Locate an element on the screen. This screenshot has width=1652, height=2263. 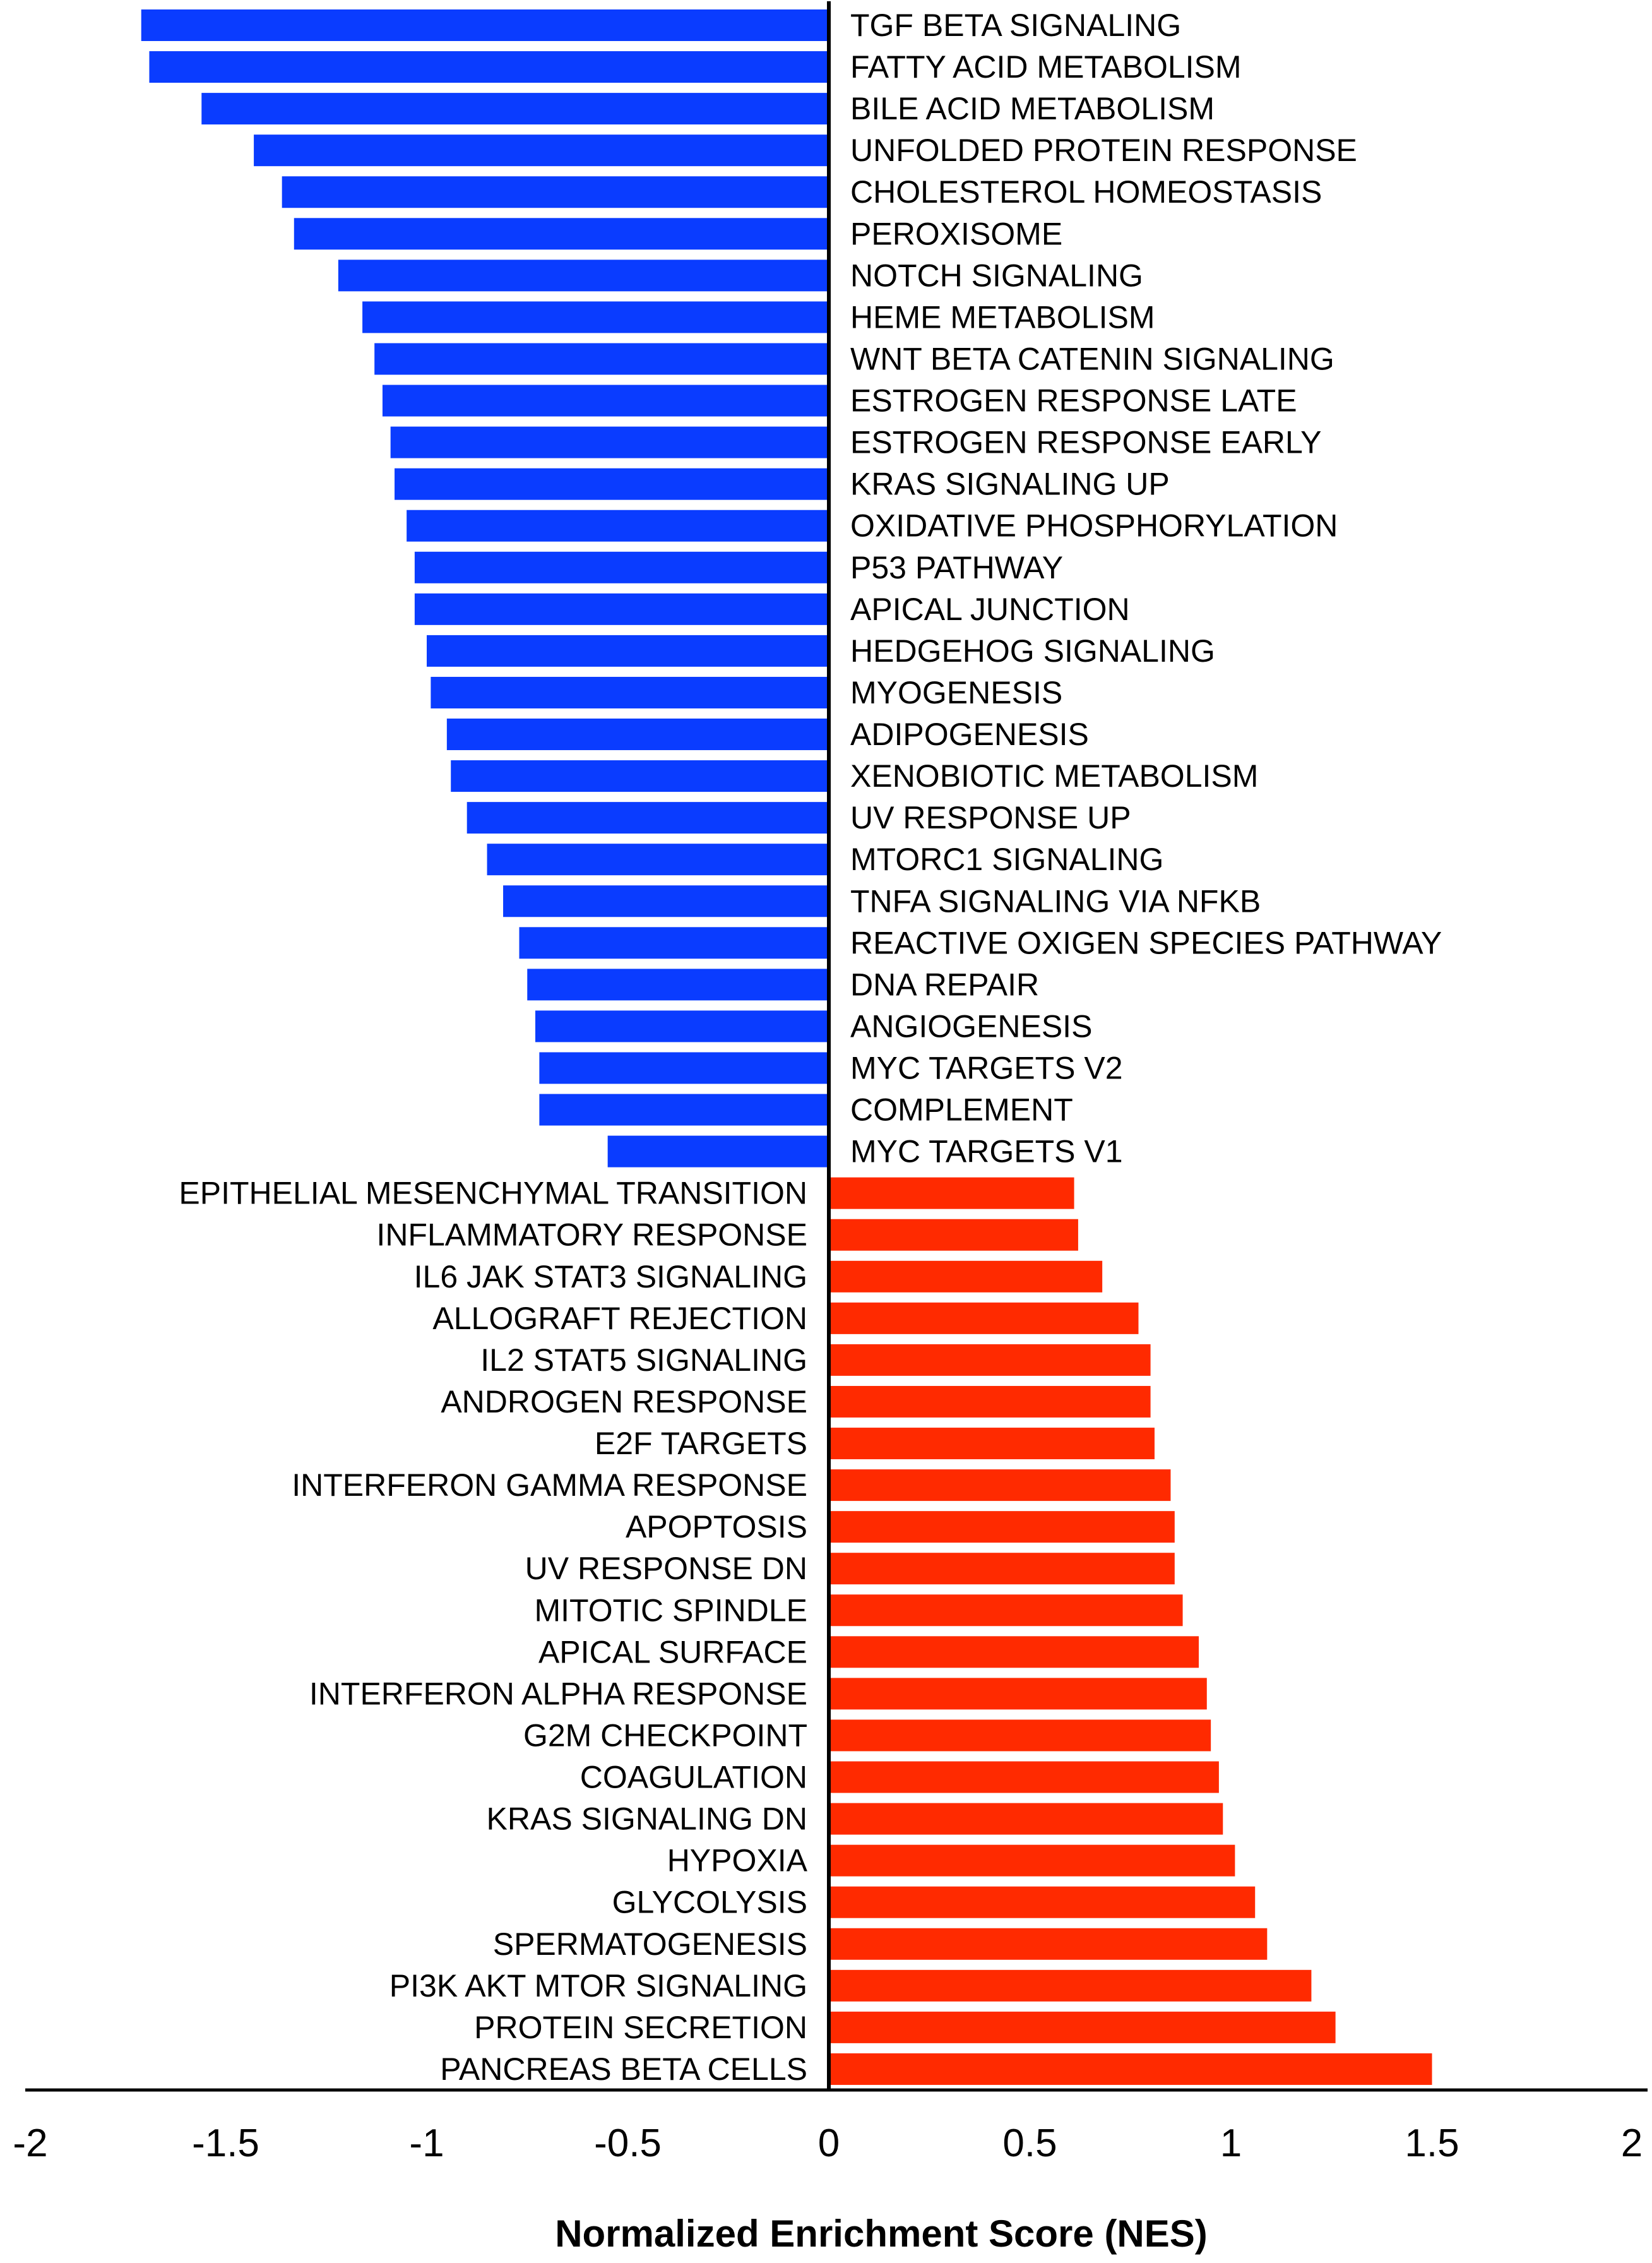
category-label: MITOTIC SPINDLE is located at coordinates (671, 1610).